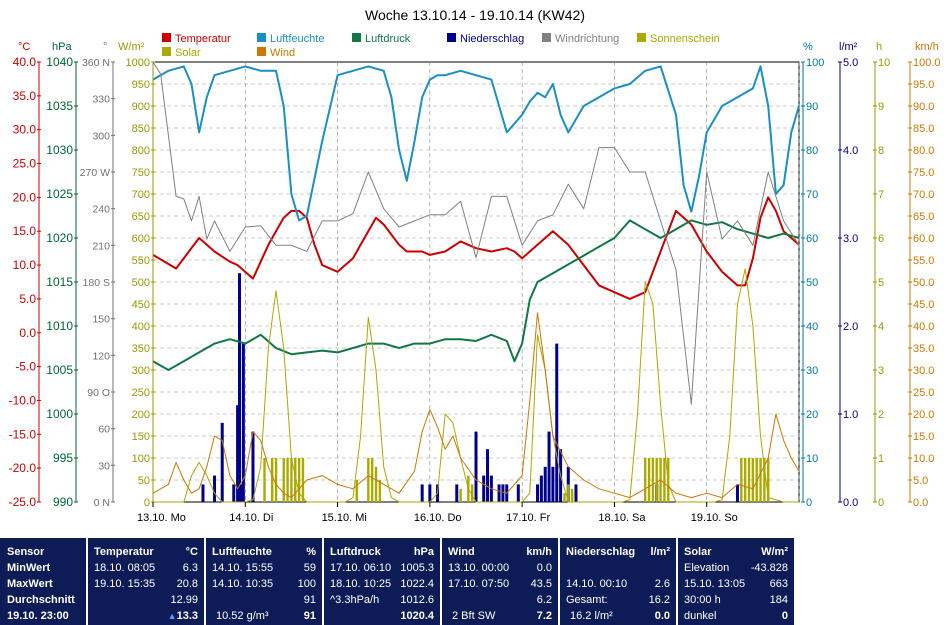  What do you see at coordinates (927, 63) in the screenshot?
I see `y-tick-label: 100.0` at bounding box center [927, 63].